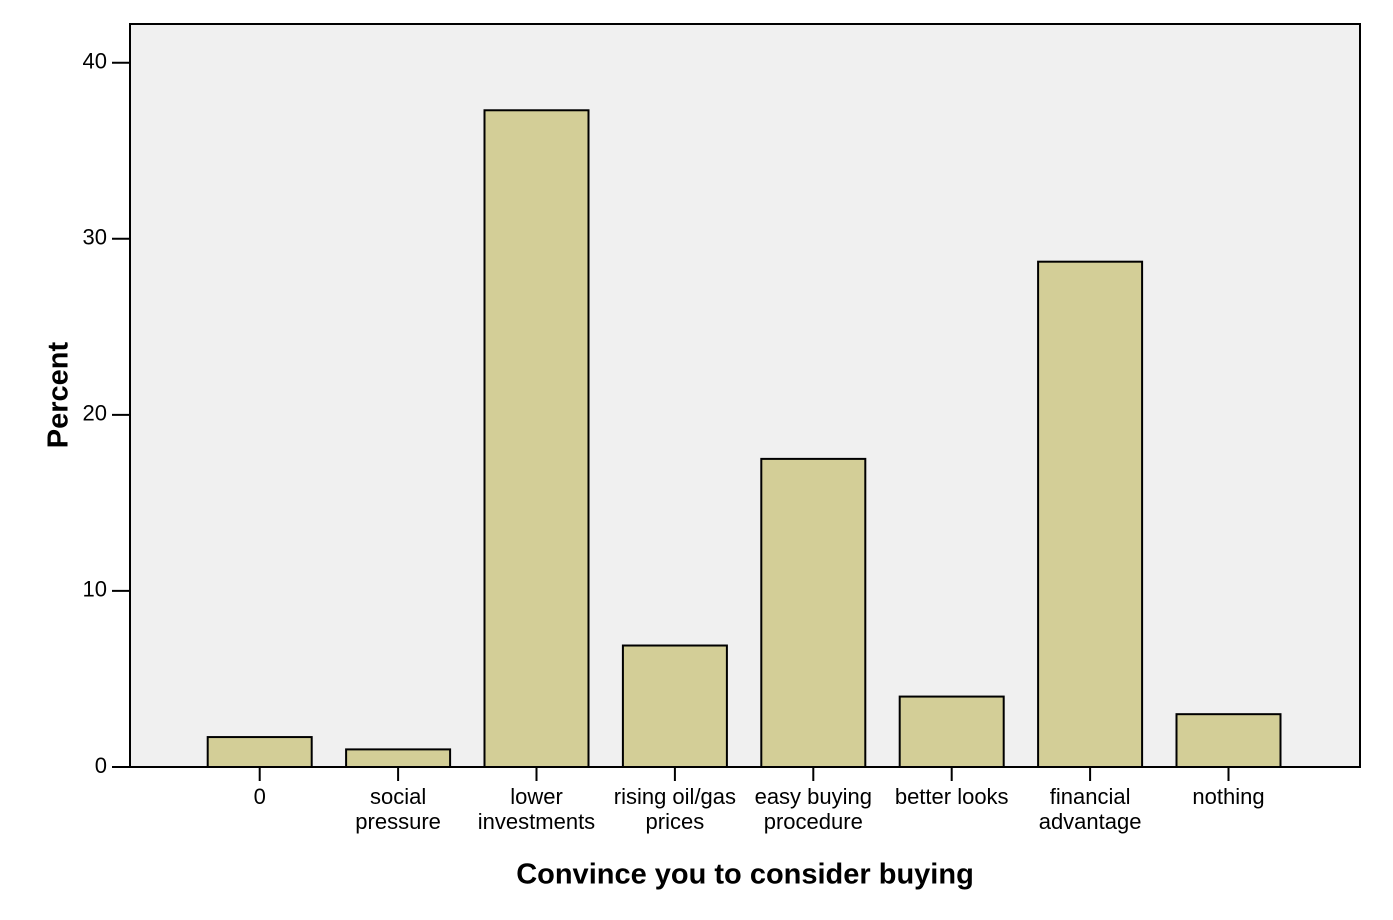 This screenshot has width=1393, height=920. What do you see at coordinates (536, 821) in the screenshot?
I see `x-tick-label: investments` at bounding box center [536, 821].